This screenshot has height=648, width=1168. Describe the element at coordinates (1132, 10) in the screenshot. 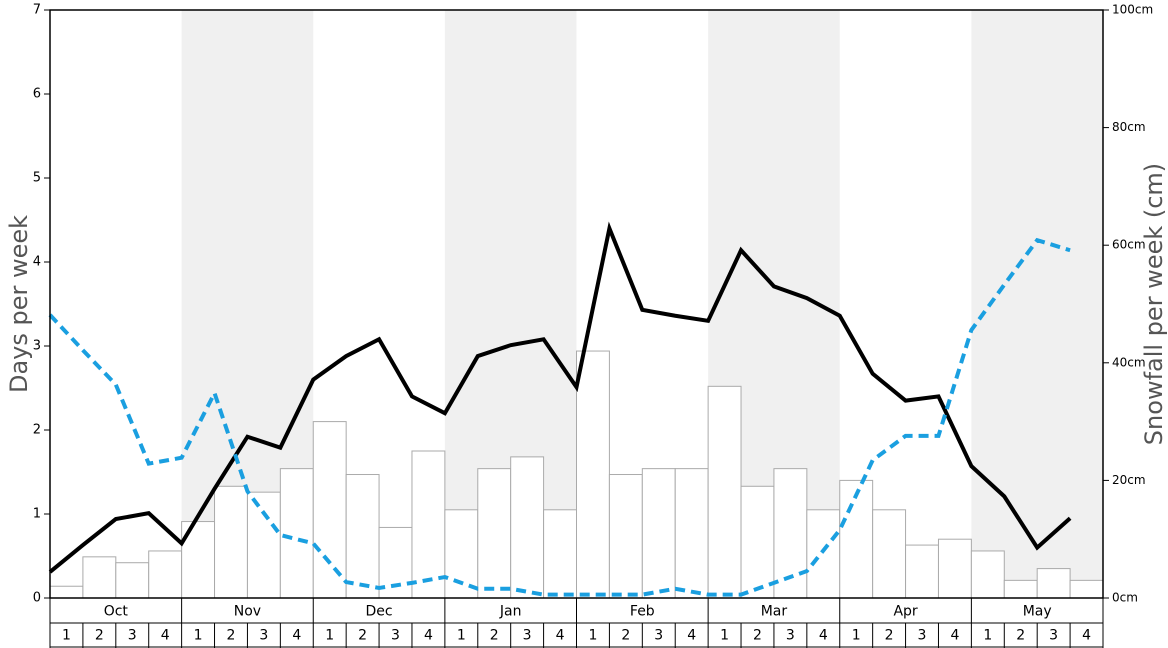

I see `y2-tick-label: 100cm` at that location.